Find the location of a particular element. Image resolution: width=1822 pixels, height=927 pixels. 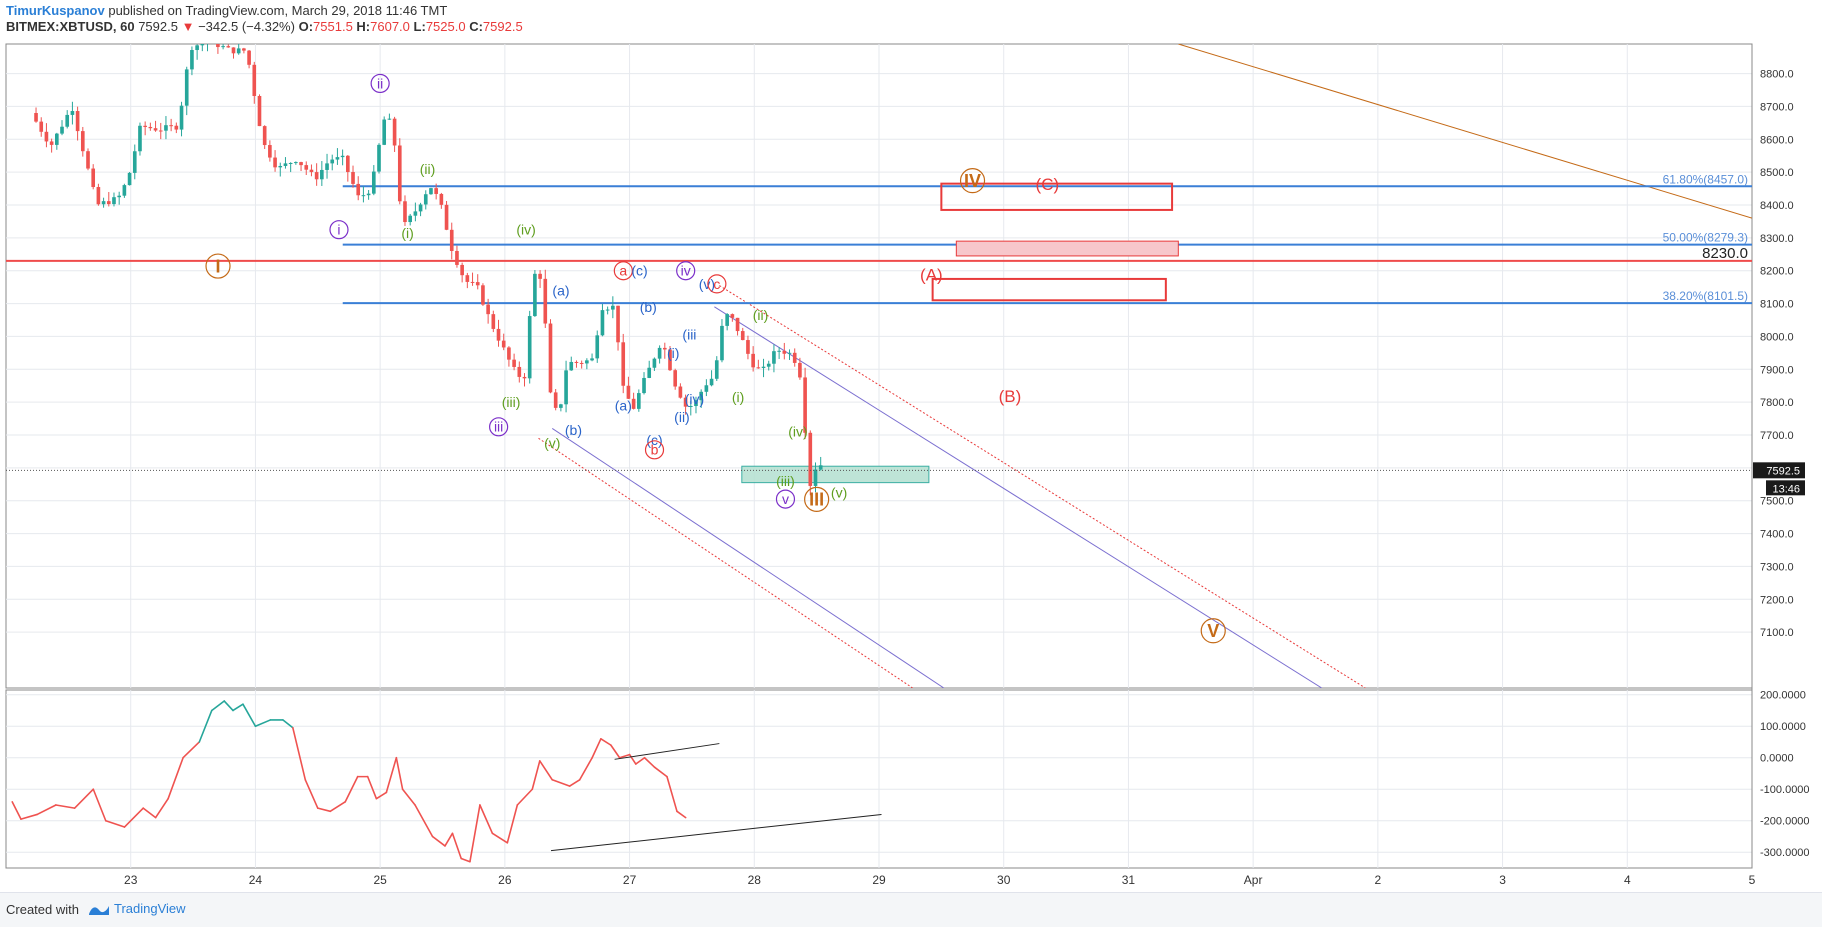

y-tick-label: 8100.0 is located at coordinates (1777, 305).